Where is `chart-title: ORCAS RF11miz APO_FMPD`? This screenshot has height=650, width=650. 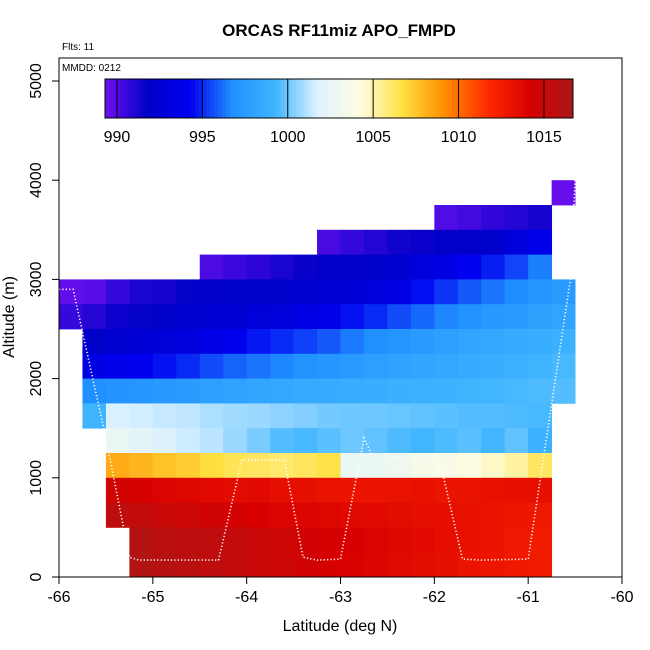
chart-title: ORCAS RF11miz APO_FMPD is located at coordinates (339, 30).